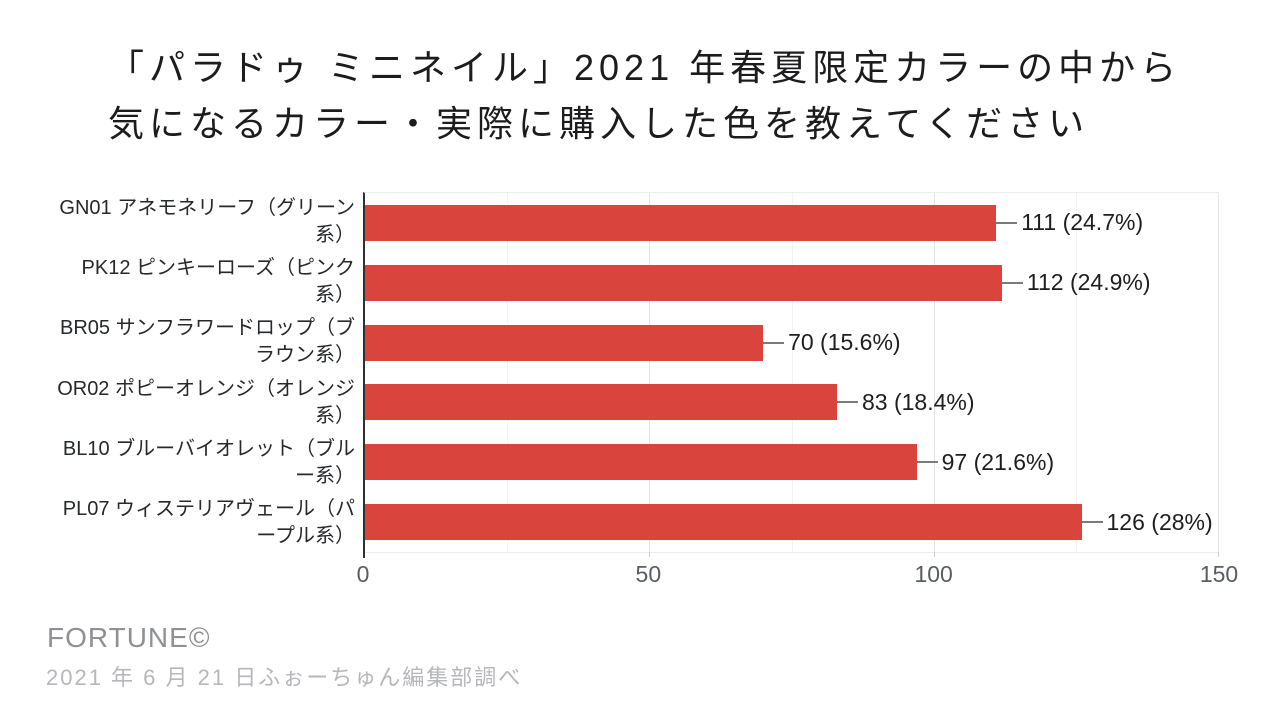  I want to click on chart-title-line2: 気になるカラー・実際に購入した色を教えてください, so click(599, 123).